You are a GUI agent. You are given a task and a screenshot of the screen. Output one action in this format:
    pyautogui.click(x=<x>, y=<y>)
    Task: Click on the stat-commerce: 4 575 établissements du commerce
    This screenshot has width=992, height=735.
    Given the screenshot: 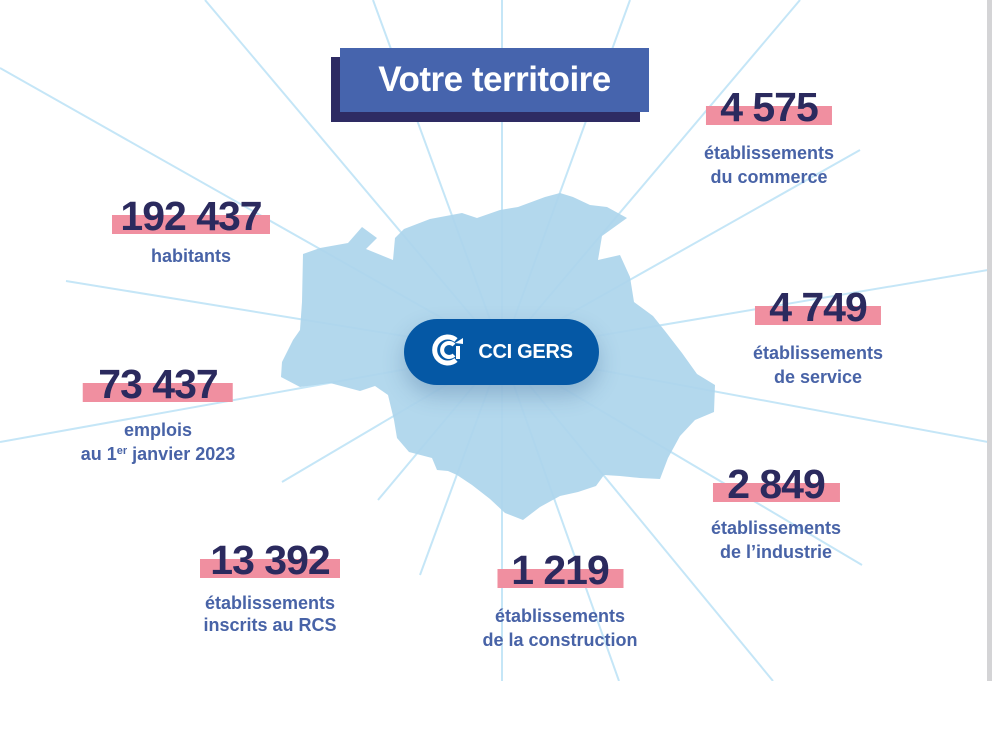 What is the action you would take?
    pyautogui.click(x=769, y=138)
    